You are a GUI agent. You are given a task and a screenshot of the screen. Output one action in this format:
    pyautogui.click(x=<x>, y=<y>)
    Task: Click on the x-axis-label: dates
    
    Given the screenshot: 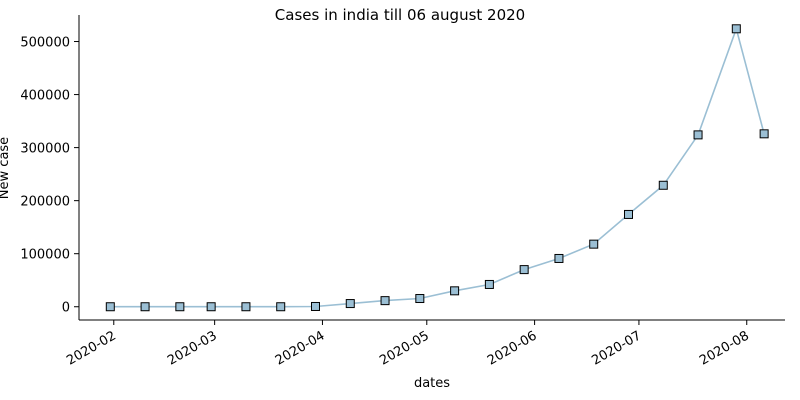 What is the action you would take?
    pyautogui.click(x=432, y=383)
    